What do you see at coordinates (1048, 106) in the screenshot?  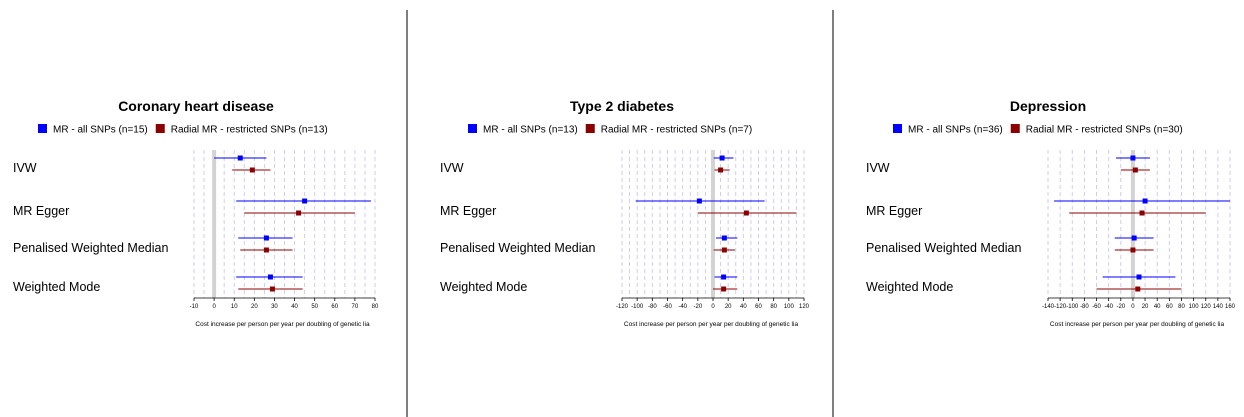 I see `chart-title: Depression` at bounding box center [1048, 106].